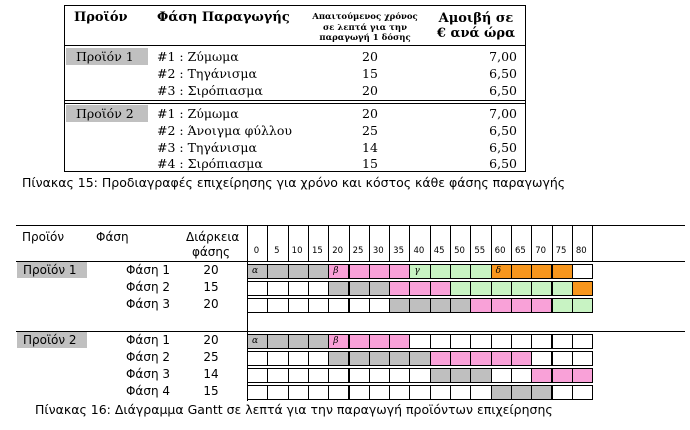 Image resolution: width=690 pixels, height=430 pixels. I want to click on gantt-step-label: α, so click(255, 341).